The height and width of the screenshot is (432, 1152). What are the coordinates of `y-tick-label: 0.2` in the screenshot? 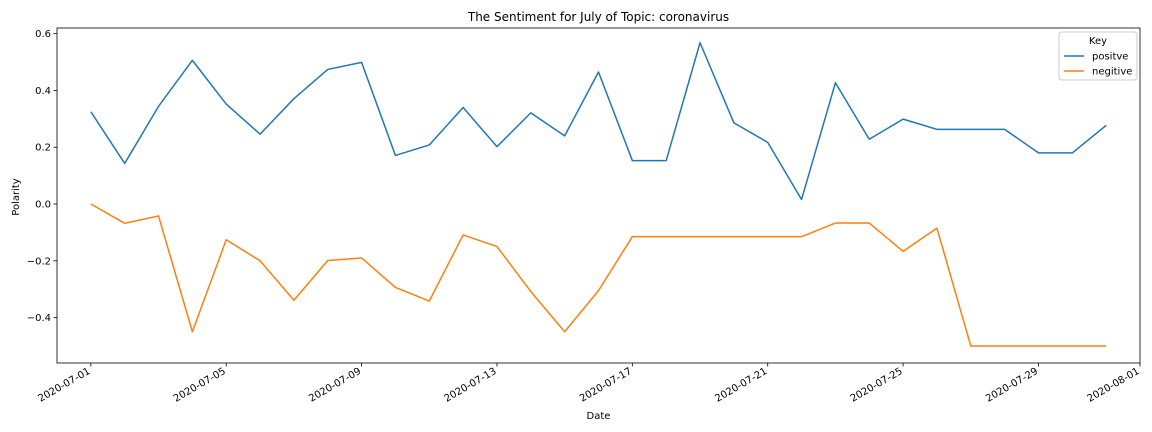 It's located at (43, 148).